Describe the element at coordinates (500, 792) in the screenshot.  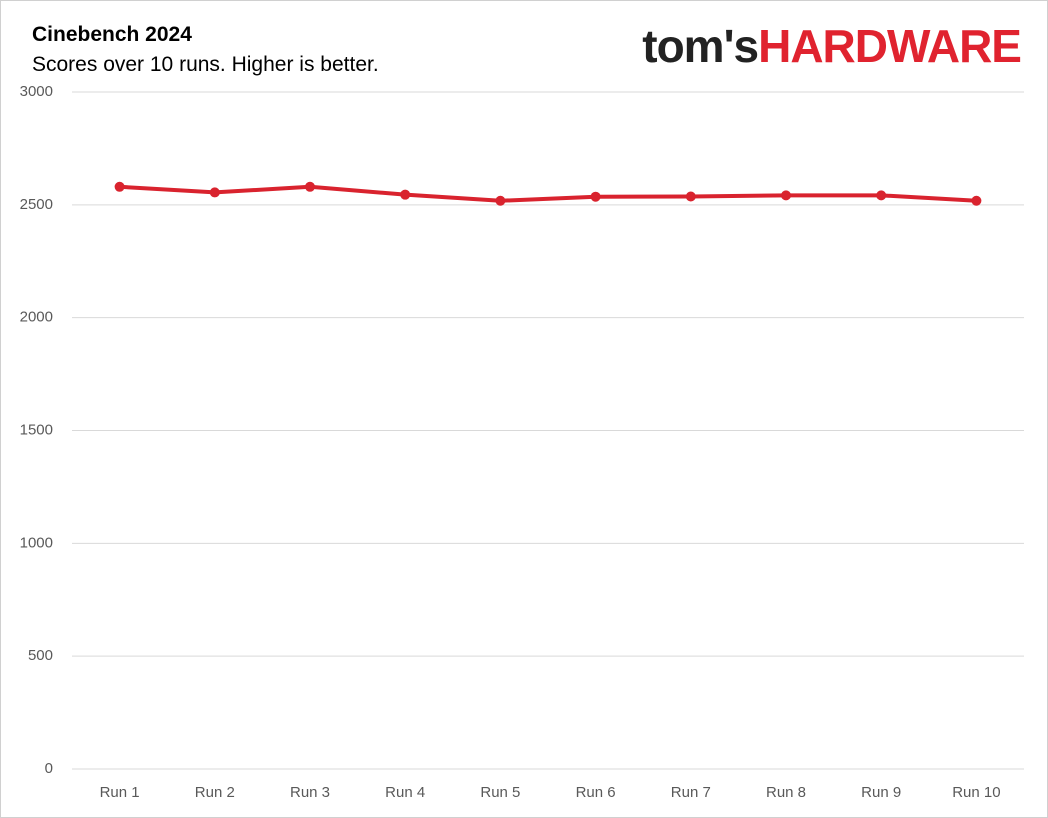
I see `x-tick-label: Run 5` at that location.